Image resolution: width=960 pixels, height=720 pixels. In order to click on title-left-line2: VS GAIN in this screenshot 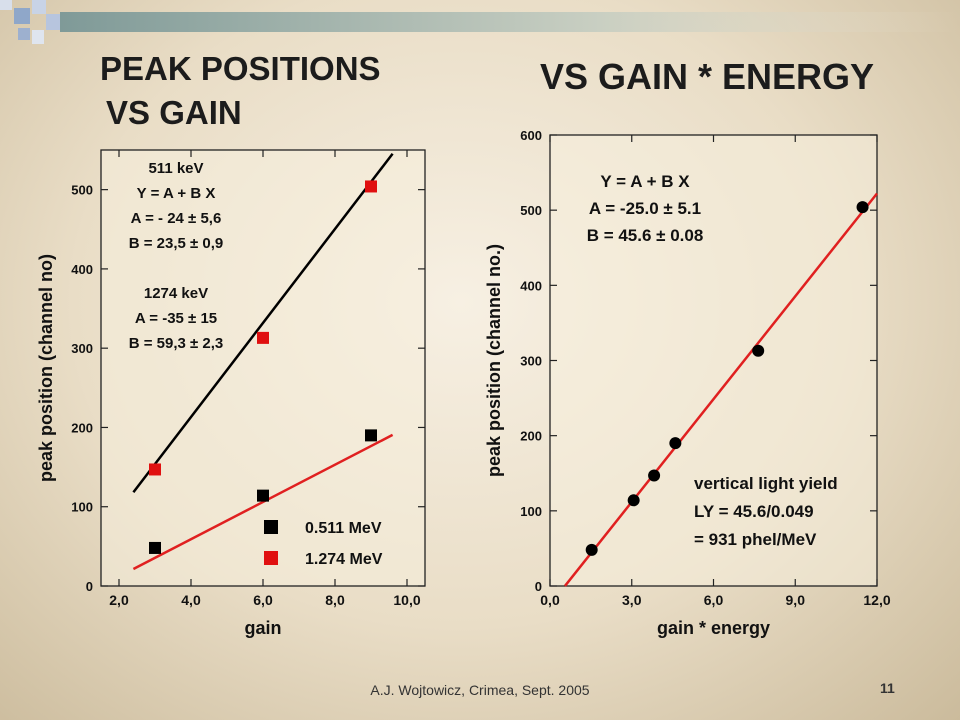, I will do `click(174, 112)`.